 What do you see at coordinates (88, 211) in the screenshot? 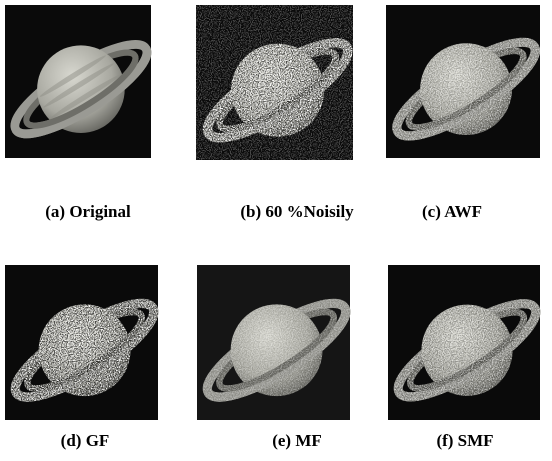
I see `caption: (a) Original` at bounding box center [88, 211].